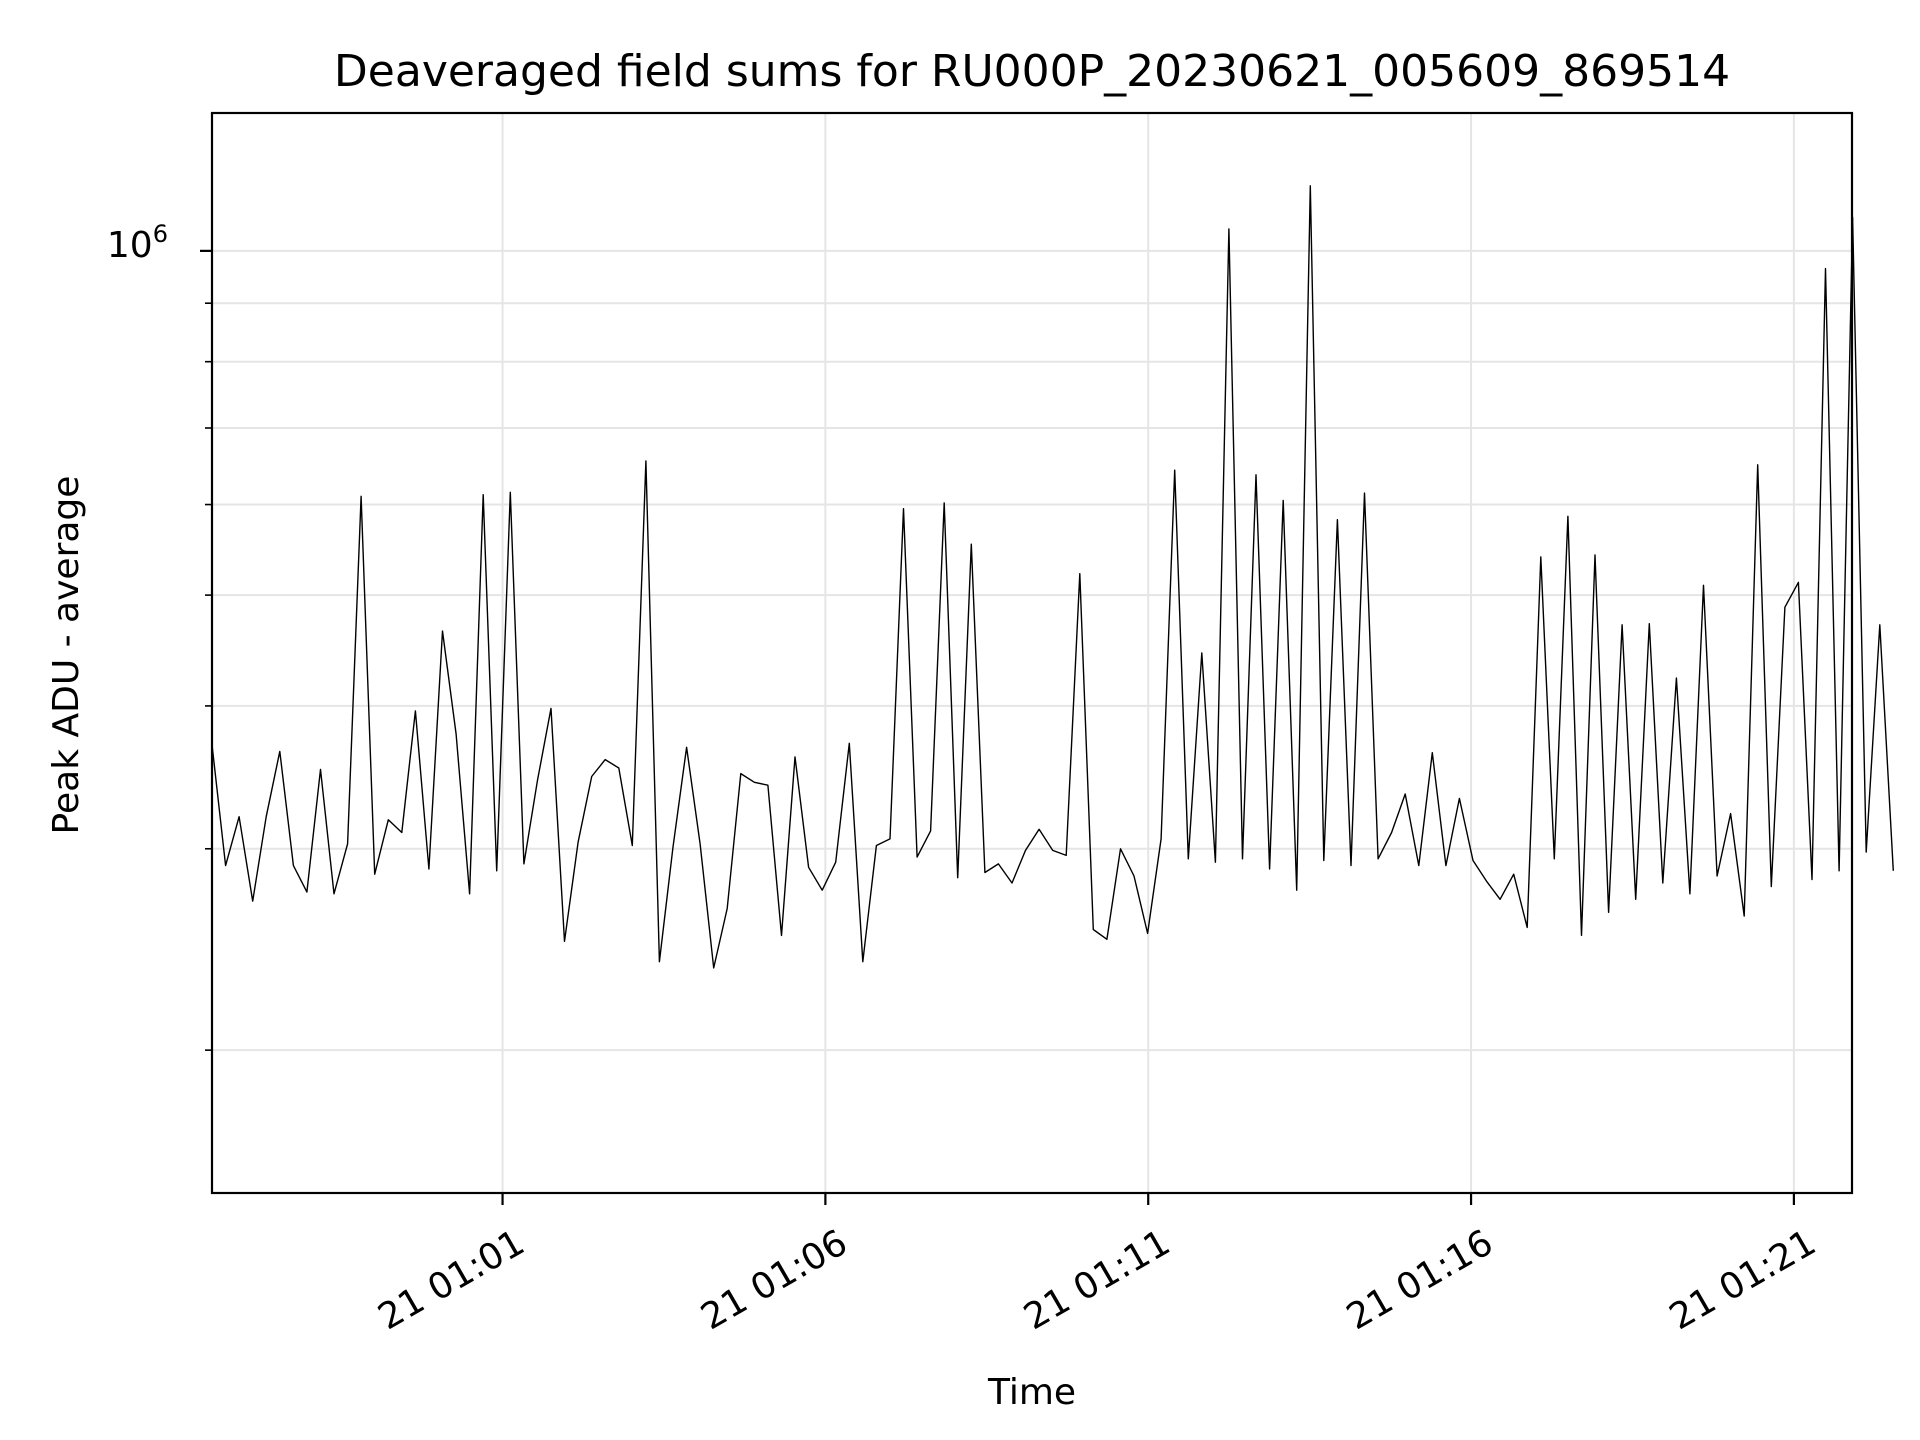  I want to click on y-axis-label: Peak ADU - average, so click(66, 655).